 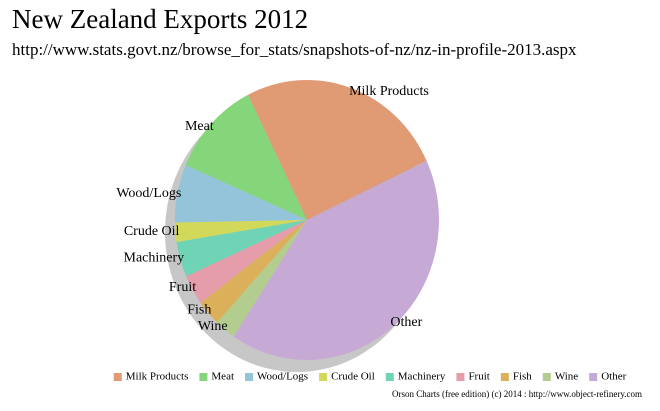 What do you see at coordinates (160, 19) in the screenshot?
I see `chart-title: New Zealand Exports 2012` at bounding box center [160, 19].